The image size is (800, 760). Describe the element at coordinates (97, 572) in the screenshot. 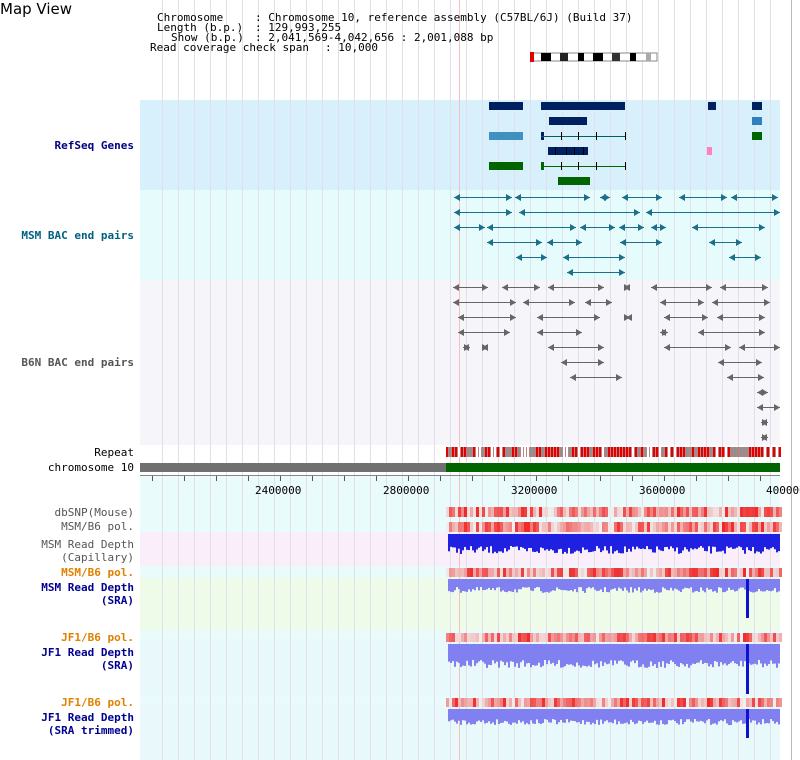

I see `track-label-msm-b6-pol-2: MSM/B6 pol.` at that location.